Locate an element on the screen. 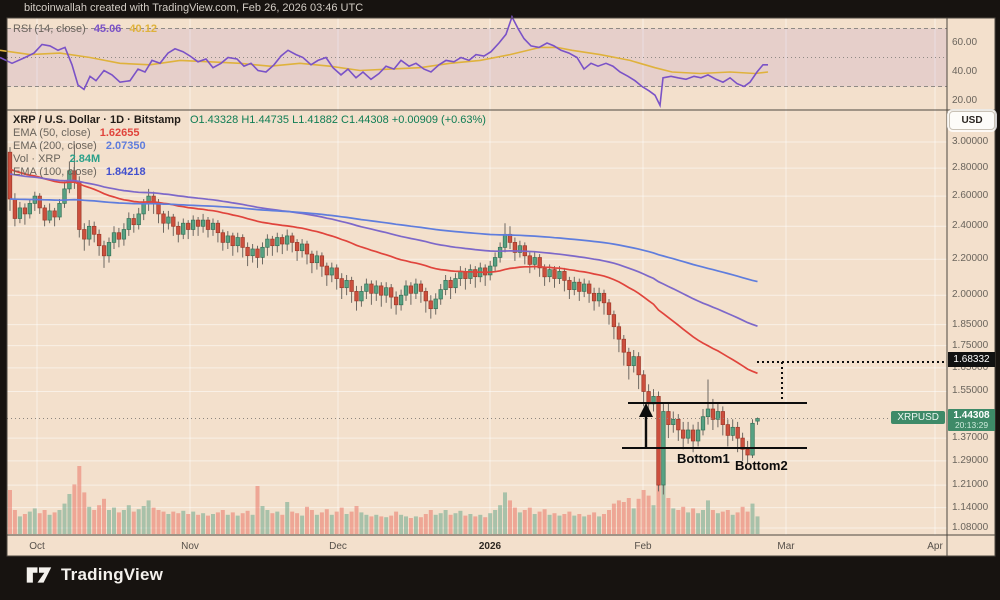 Image resolution: width=1000 pixels, height=600 pixels. rsi-value: 45.06 is located at coordinates (107, 29).